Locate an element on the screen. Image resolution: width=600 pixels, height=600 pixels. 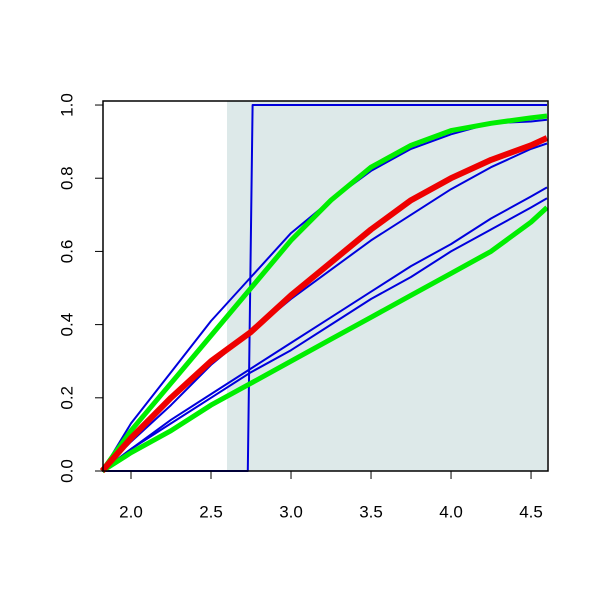
y-tick-label: 0.2 is located at coordinates (66, 398).